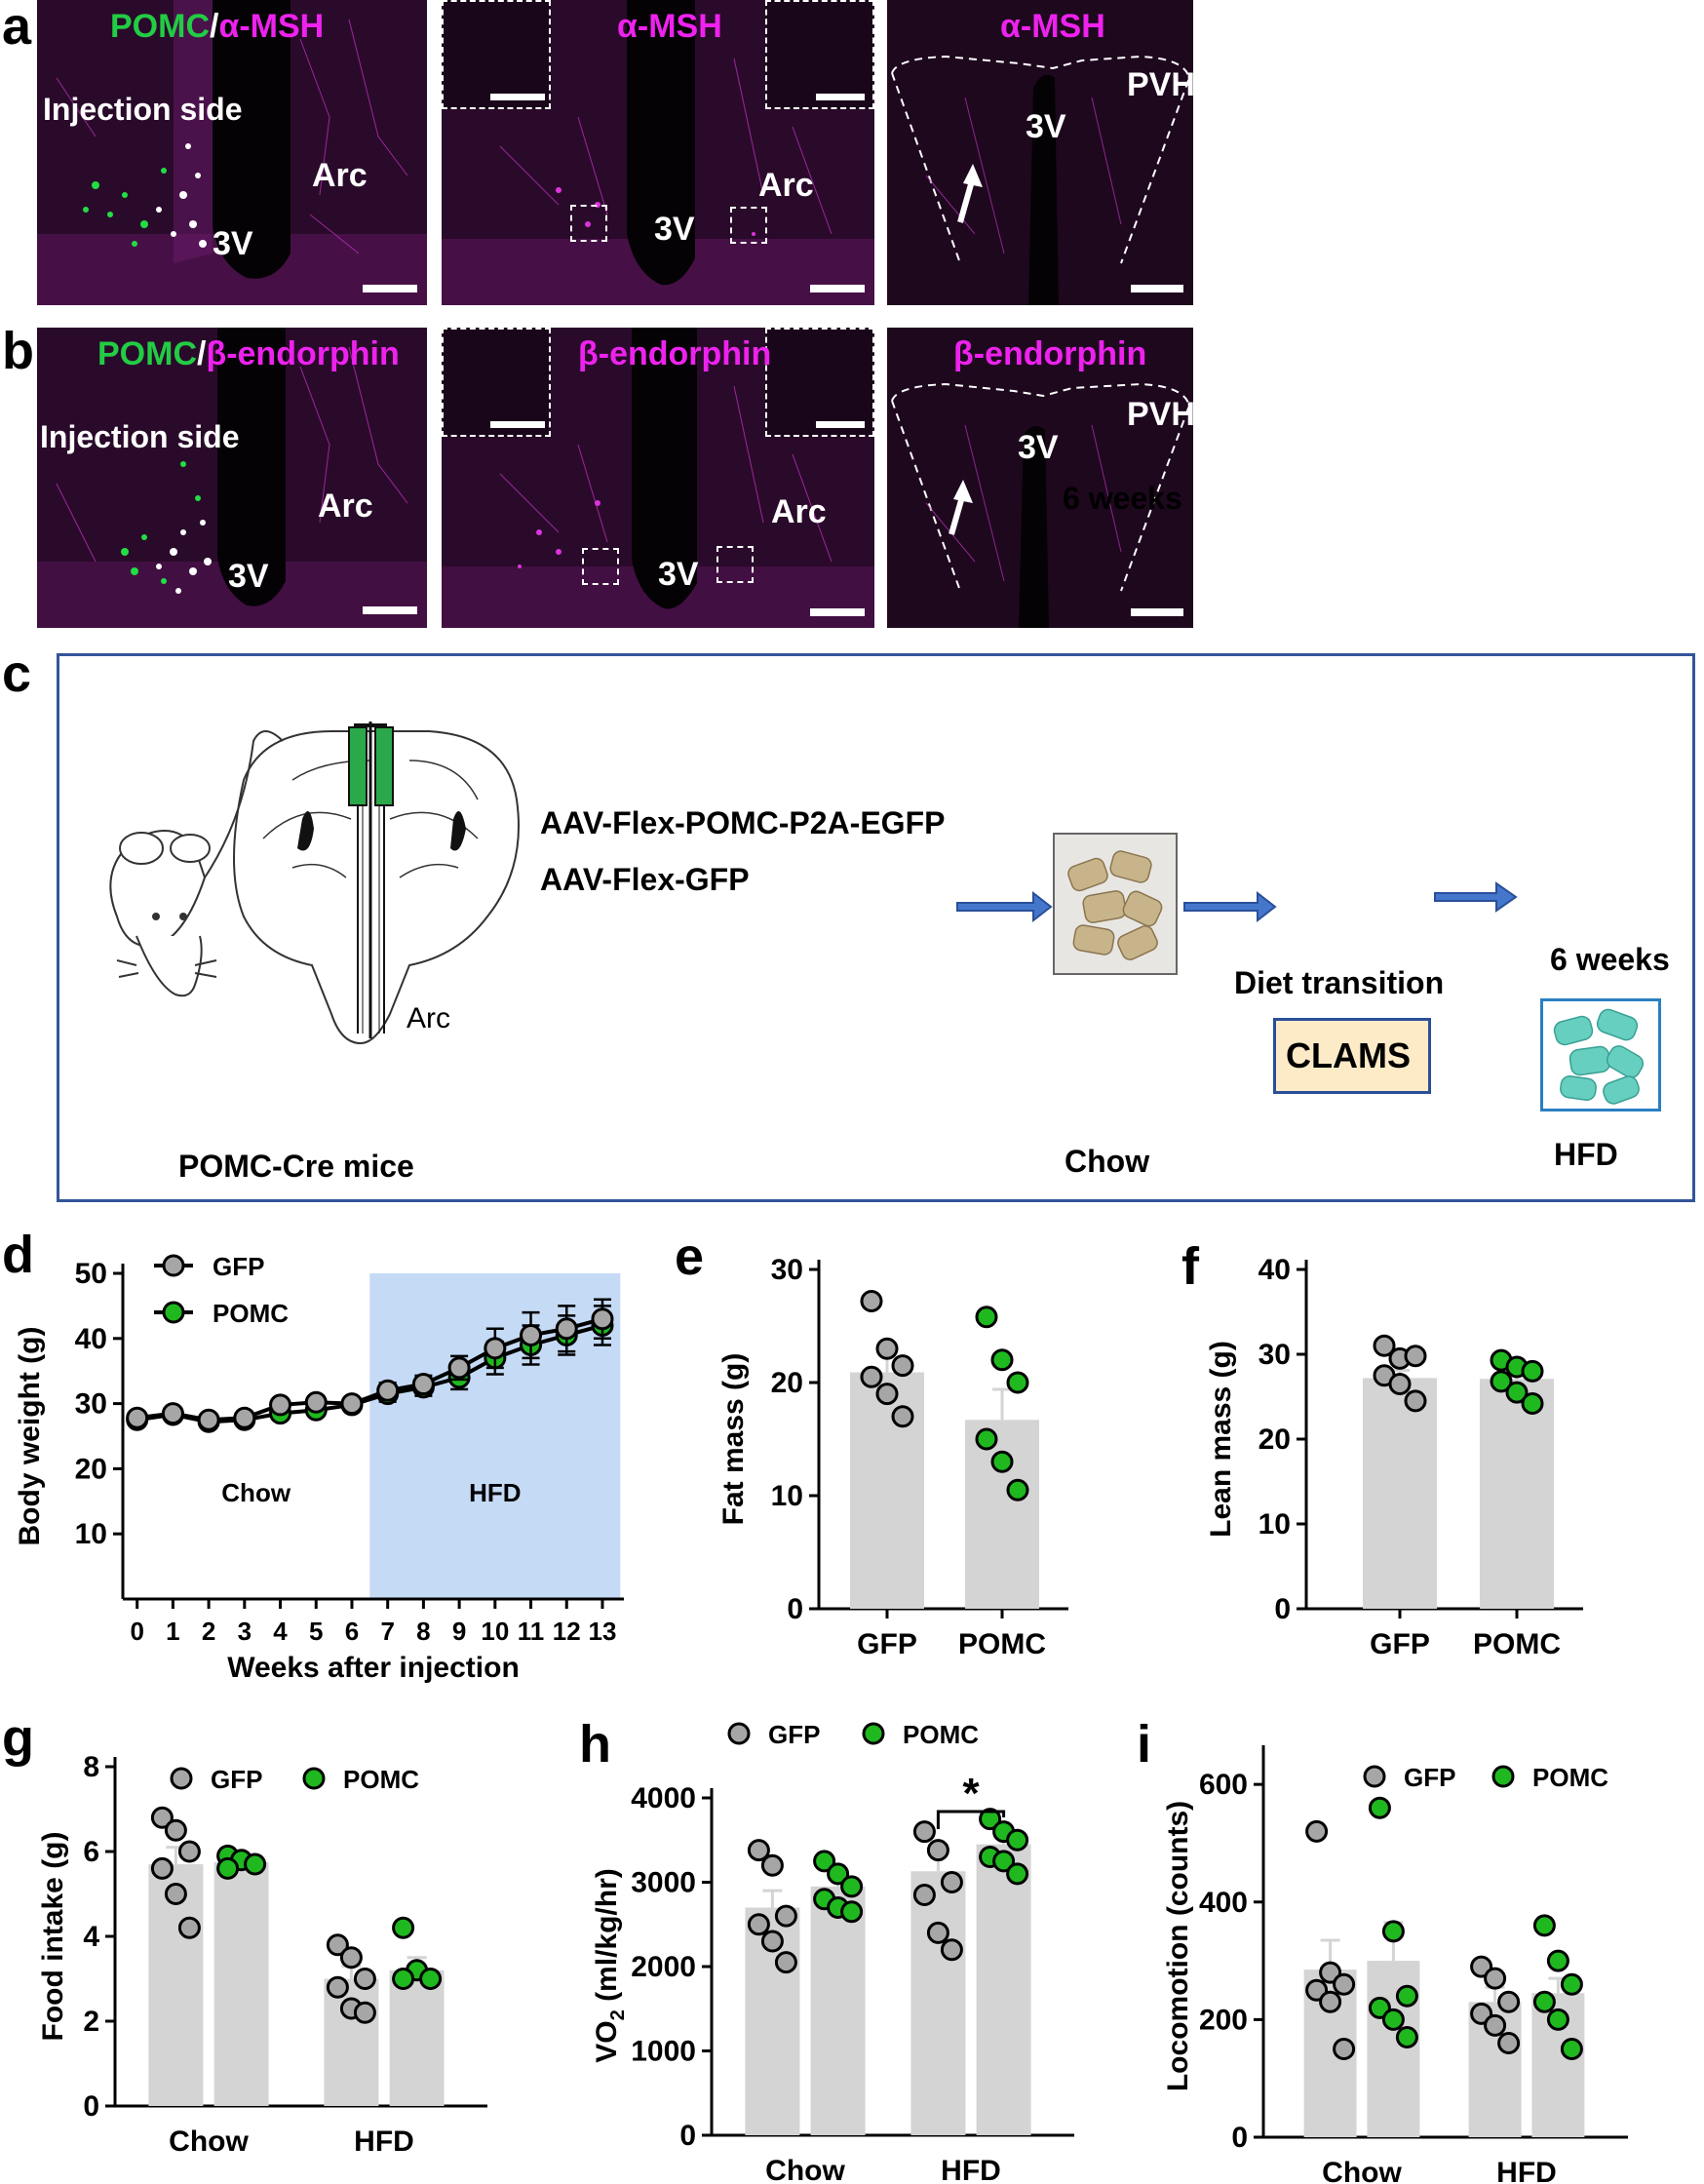 The image size is (1704, 2184). I want to click on micrograph-b1: POMC/β-endorphin Injection side Arc 3V, so click(232, 478).